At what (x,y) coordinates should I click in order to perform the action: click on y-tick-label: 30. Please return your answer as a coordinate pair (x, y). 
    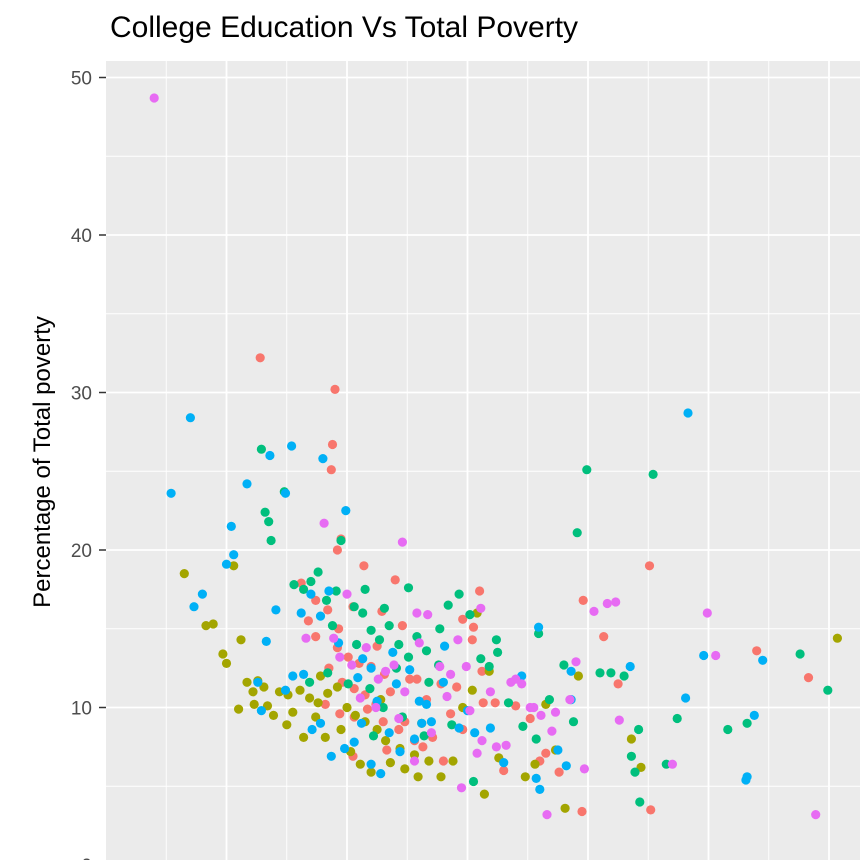
    Looking at the image, I should click on (81, 394).